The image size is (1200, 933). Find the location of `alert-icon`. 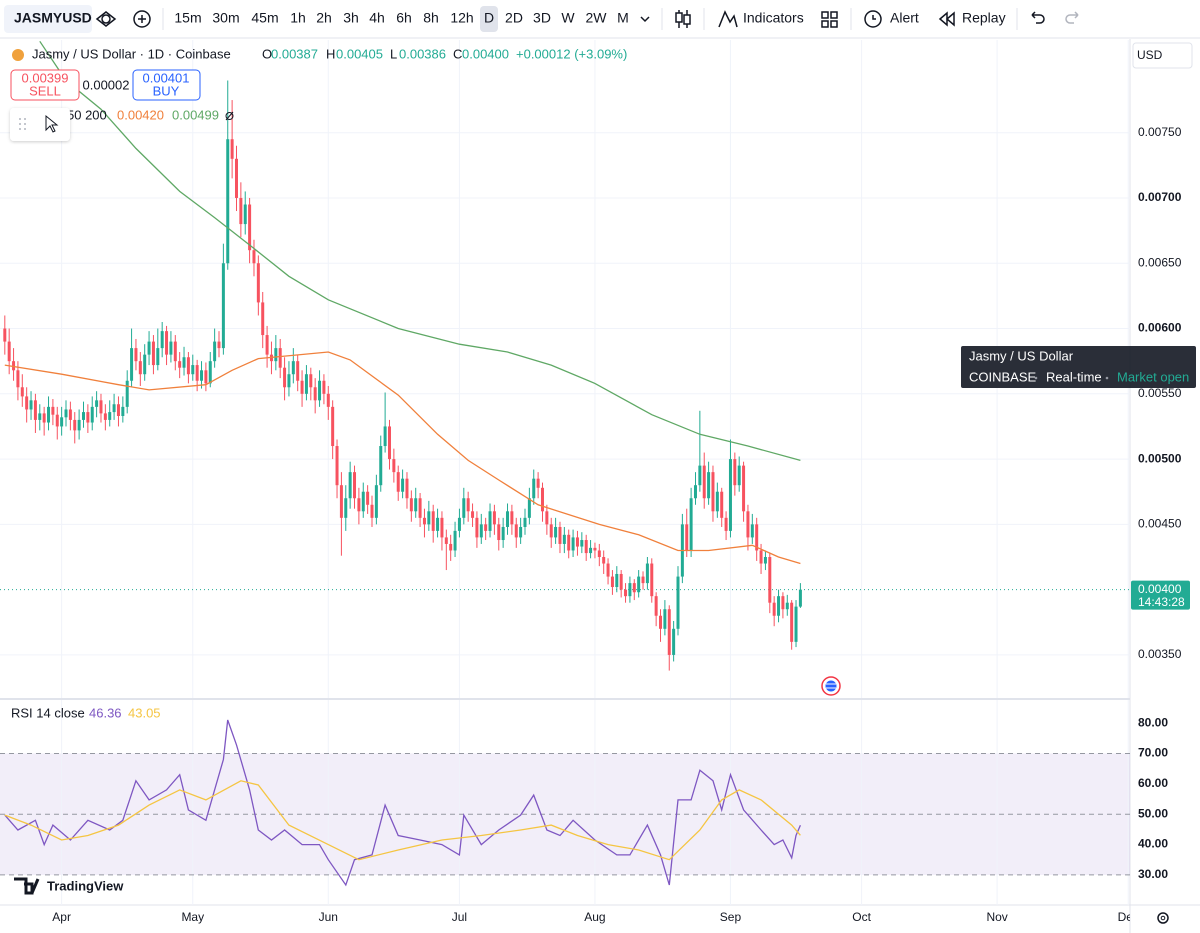

alert-icon is located at coordinates (873, 19).